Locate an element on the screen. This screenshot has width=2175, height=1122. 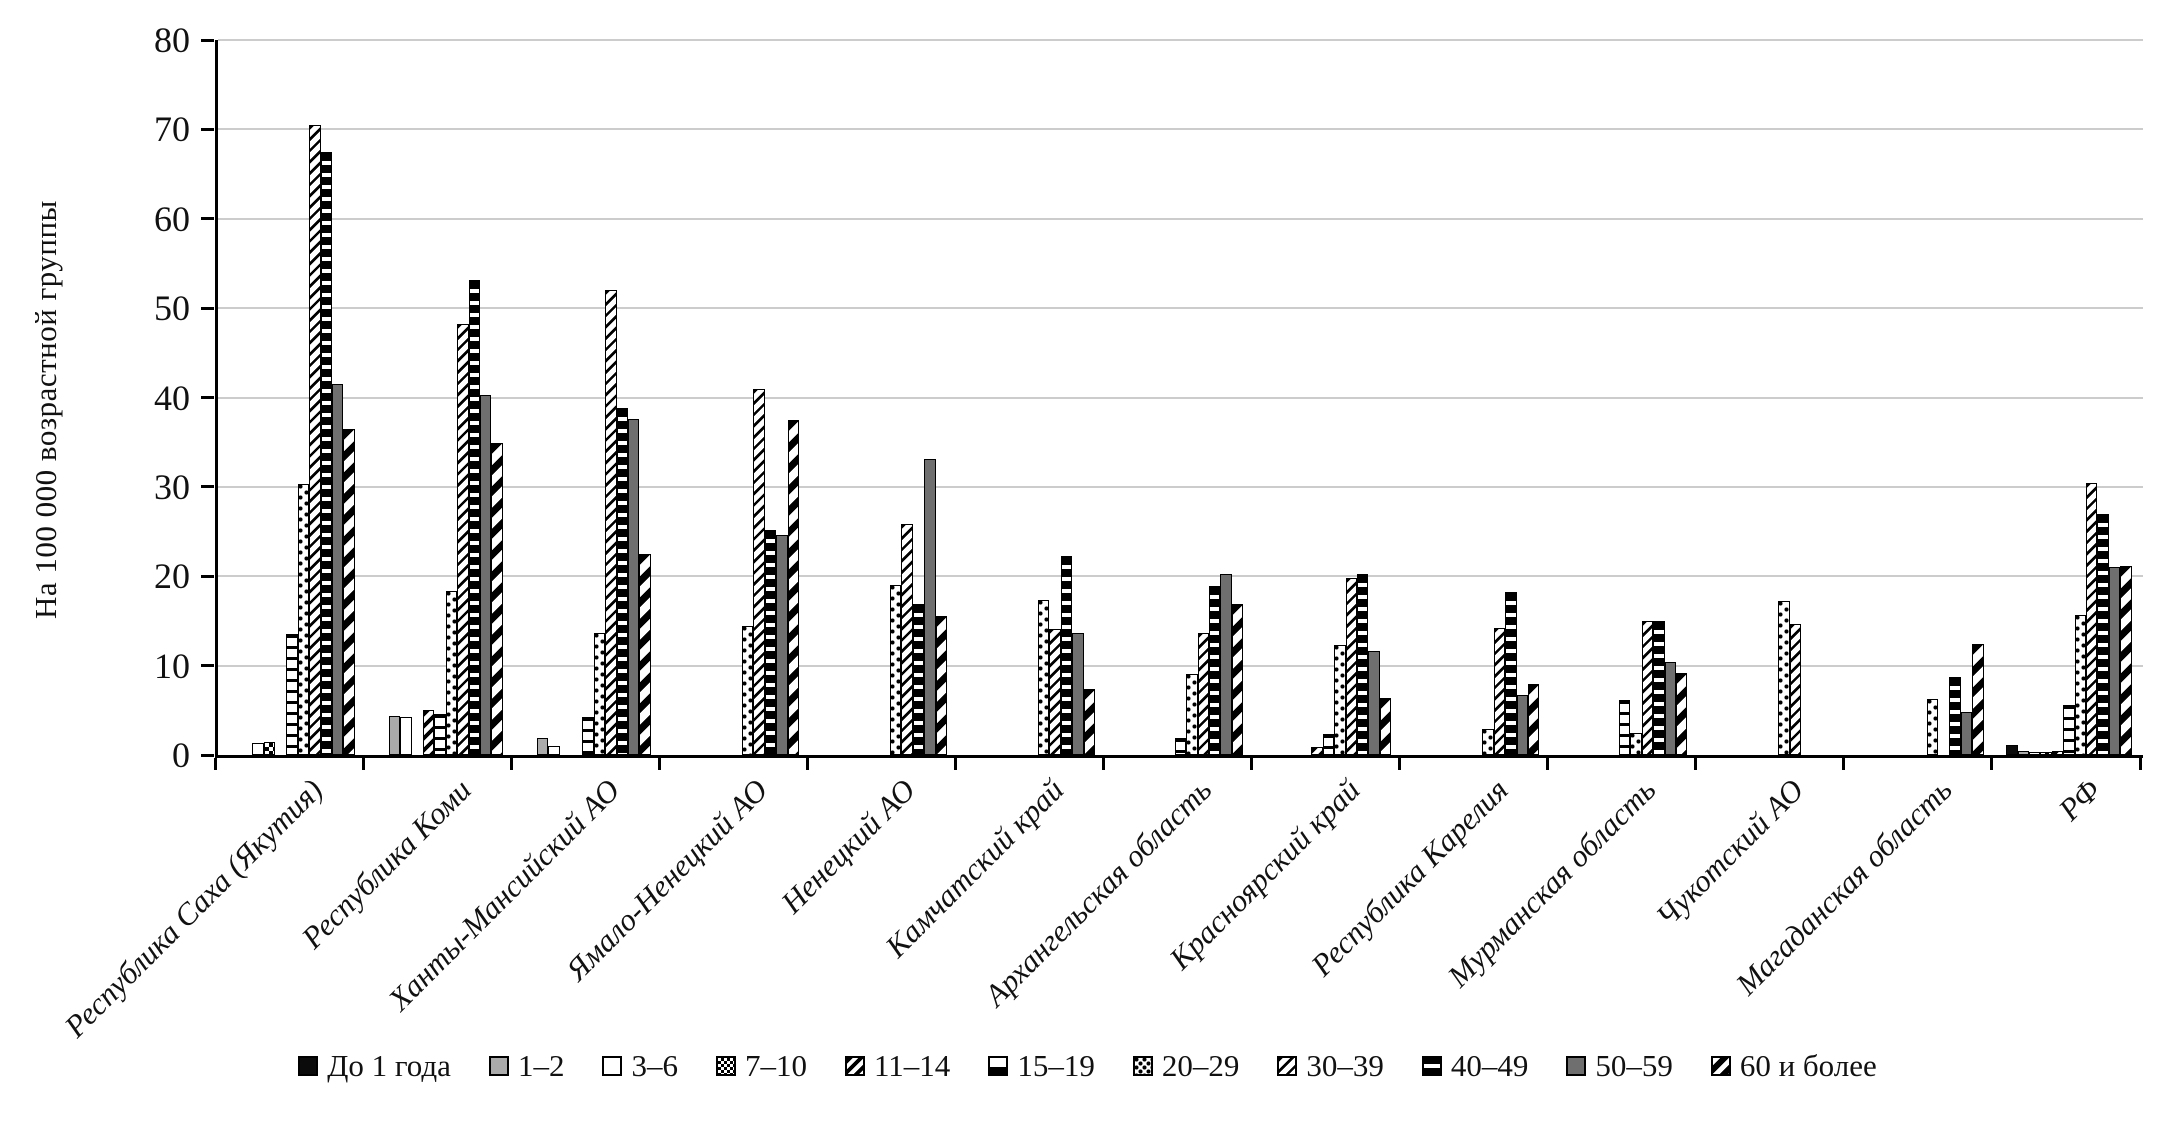
x-axis-label: Ненецкий АО is located at coordinates (848, 846).